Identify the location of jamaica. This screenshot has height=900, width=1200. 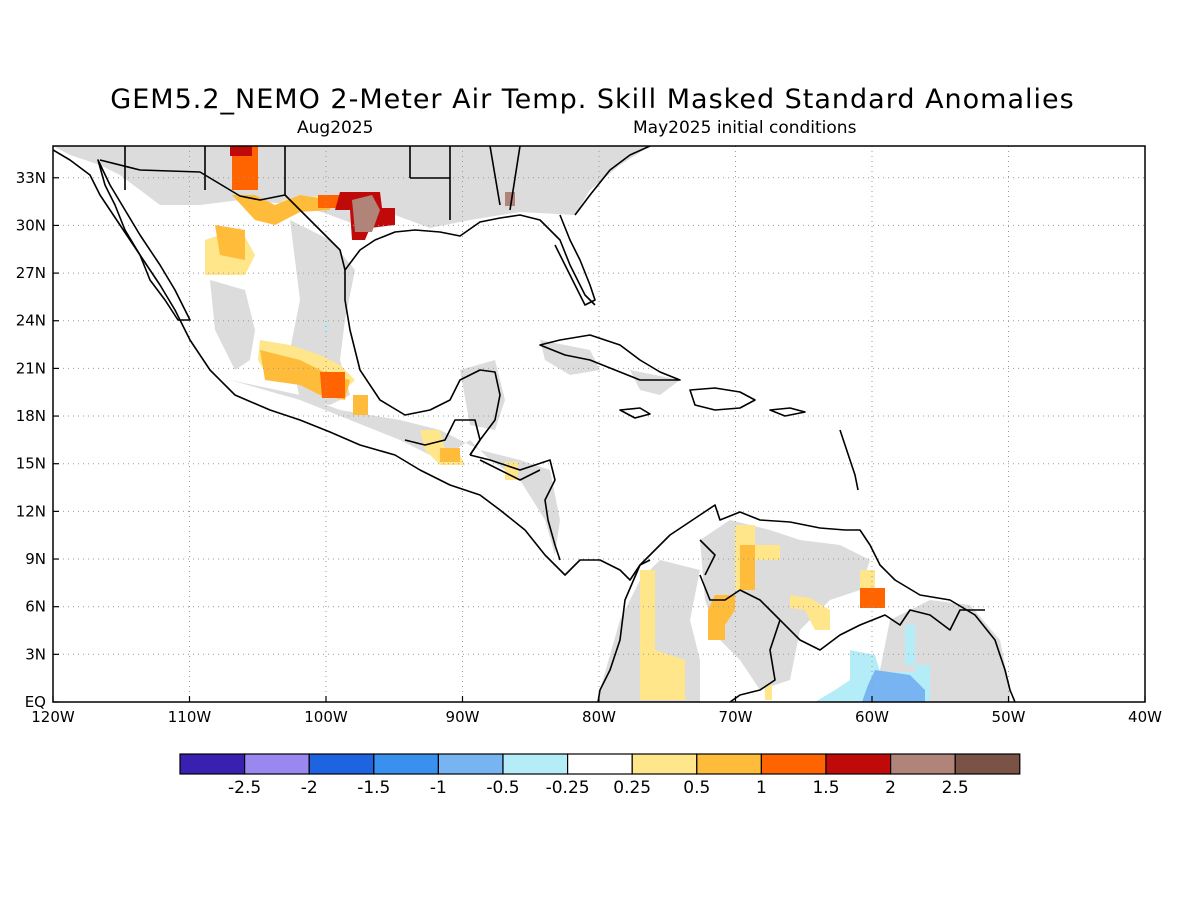
(635, 413).